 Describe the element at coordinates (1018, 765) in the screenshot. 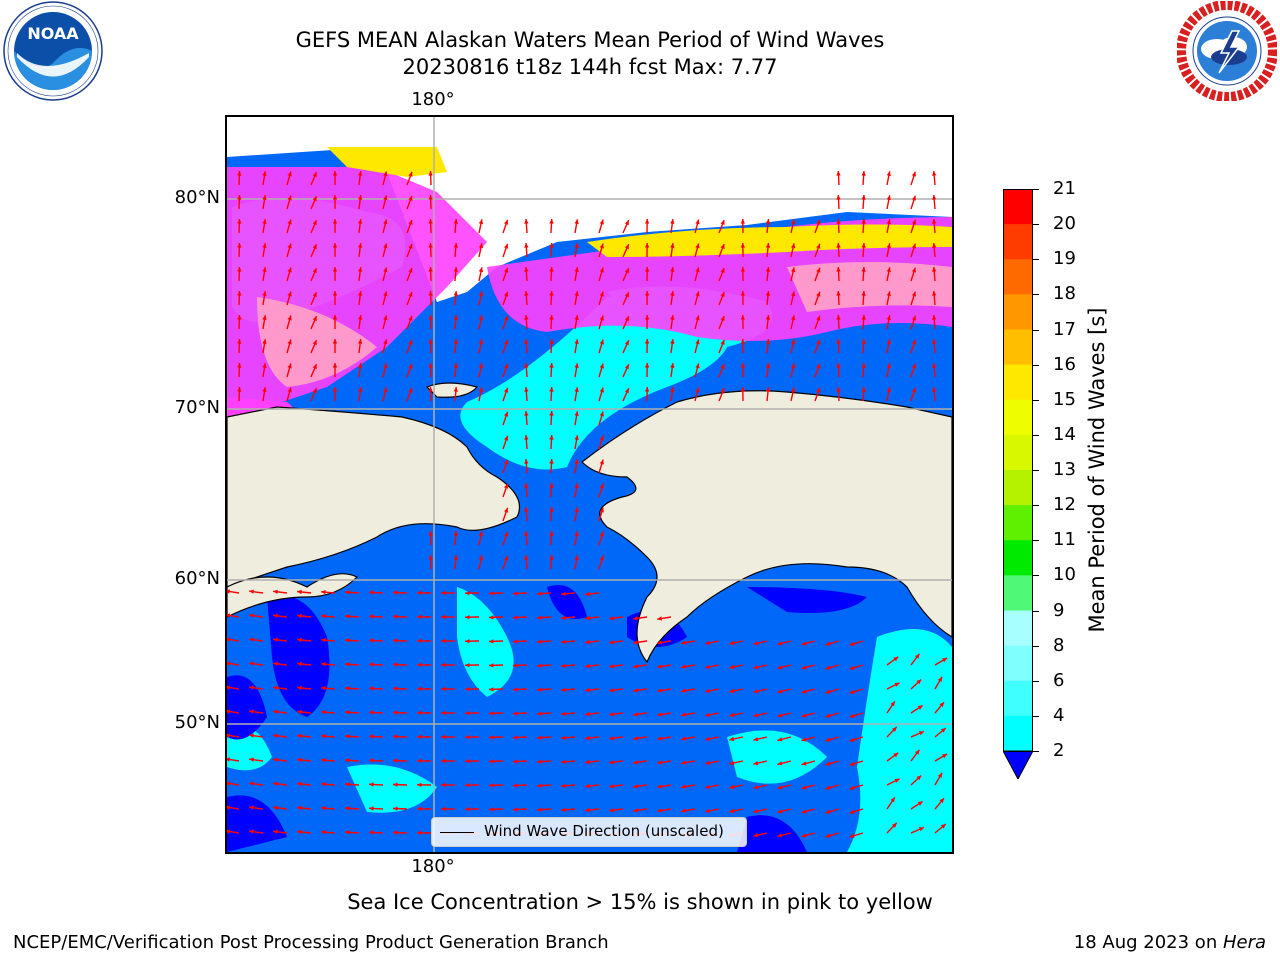

I see `colorbar-under-triangle` at that location.